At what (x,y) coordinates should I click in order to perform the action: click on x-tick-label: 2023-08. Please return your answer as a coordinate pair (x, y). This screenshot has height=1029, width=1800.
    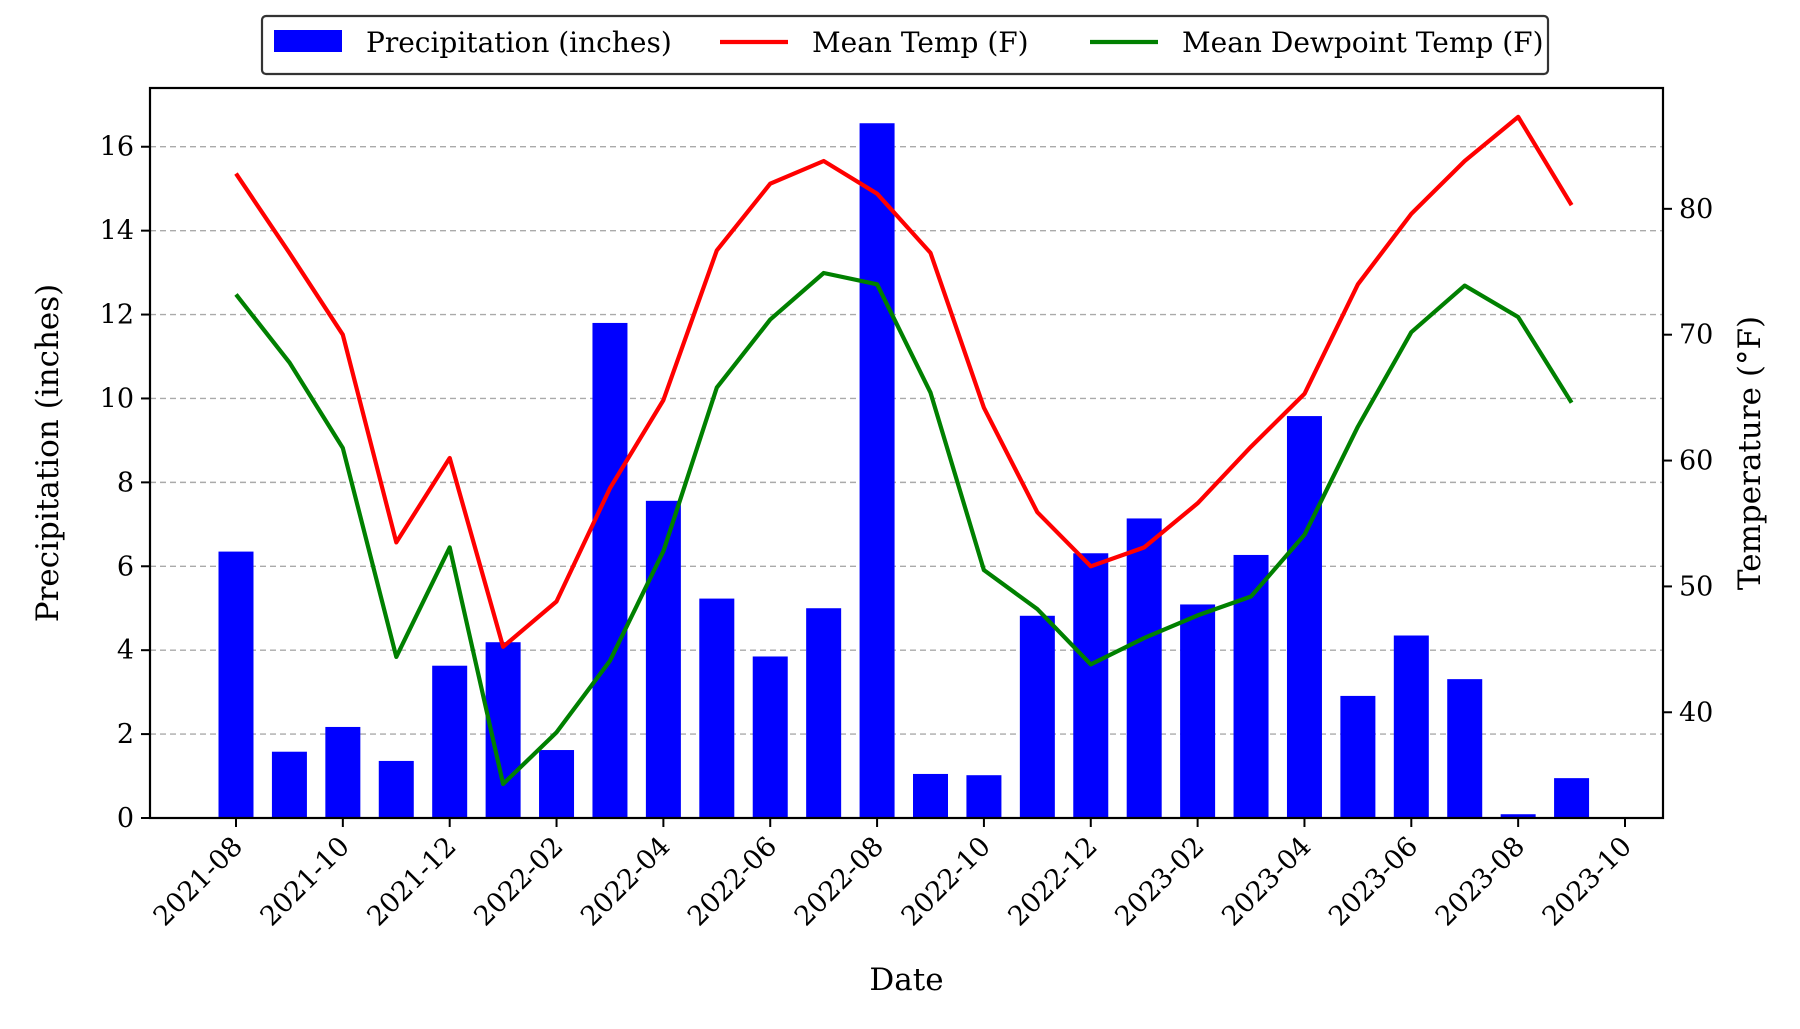
    Looking at the image, I should click on (1480, 881).